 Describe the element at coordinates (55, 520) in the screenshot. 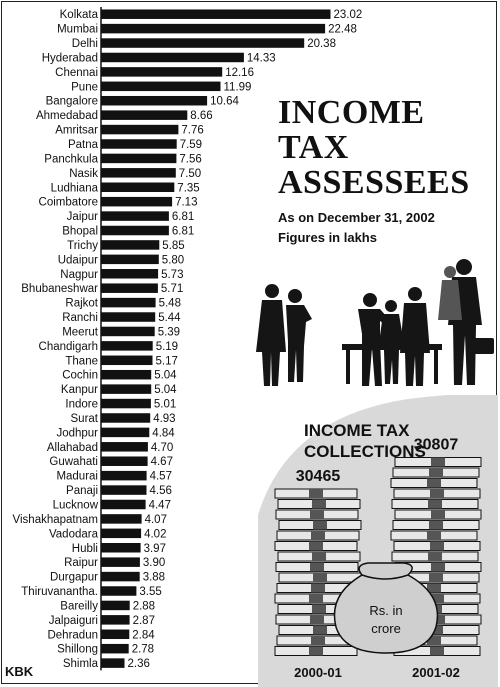

I see `city-label: Vishakhapatnam` at that location.